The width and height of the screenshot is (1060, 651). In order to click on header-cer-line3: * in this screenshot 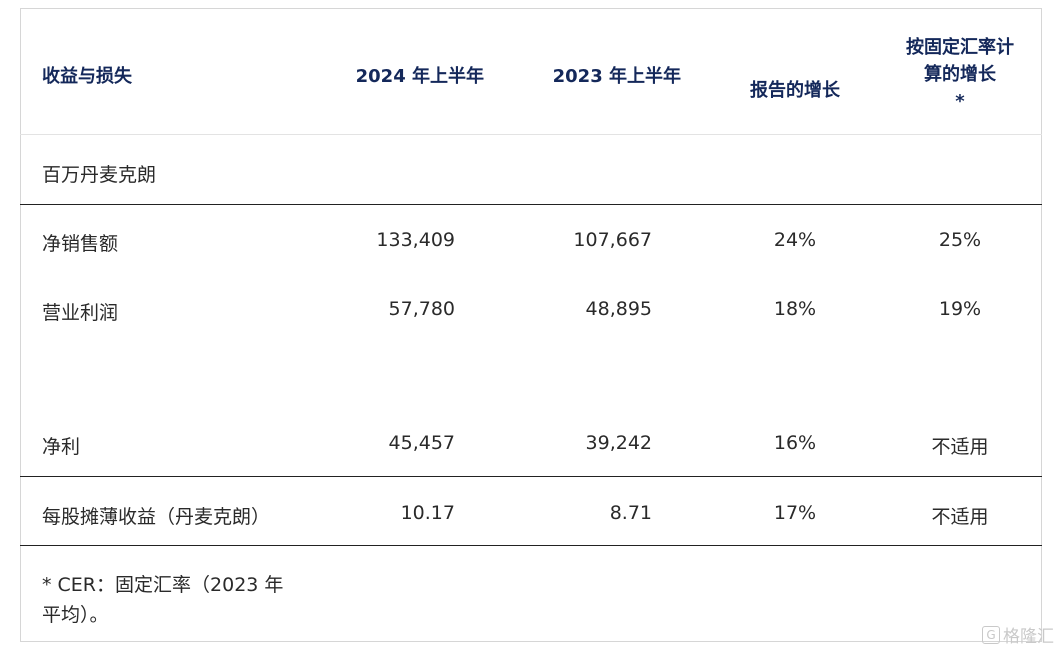, I will do `click(960, 101)`.